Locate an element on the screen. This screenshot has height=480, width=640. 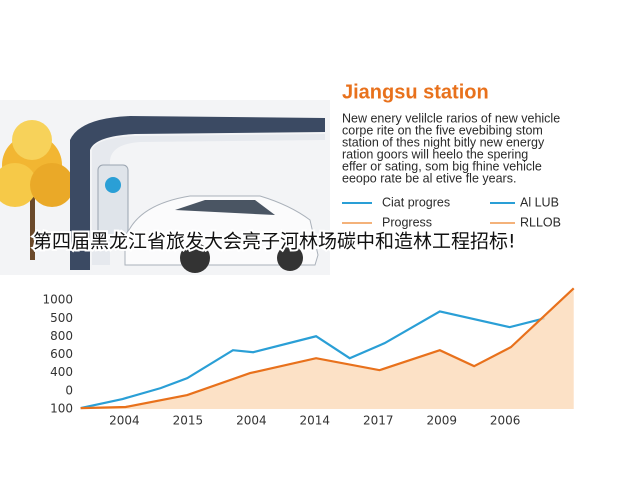
panel-line: station of thes night bitly new energy is located at coordinates (443, 142).